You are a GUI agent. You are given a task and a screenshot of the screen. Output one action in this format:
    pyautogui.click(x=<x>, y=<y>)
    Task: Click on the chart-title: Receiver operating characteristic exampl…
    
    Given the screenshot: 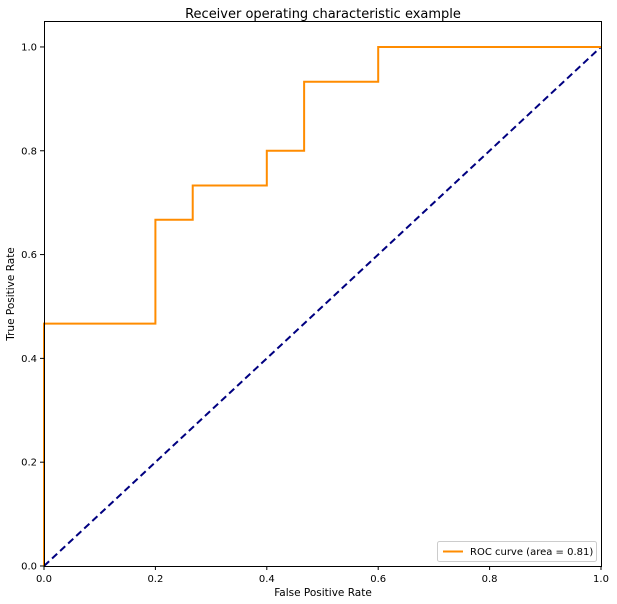 What is the action you would take?
    pyautogui.click(x=323, y=14)
    